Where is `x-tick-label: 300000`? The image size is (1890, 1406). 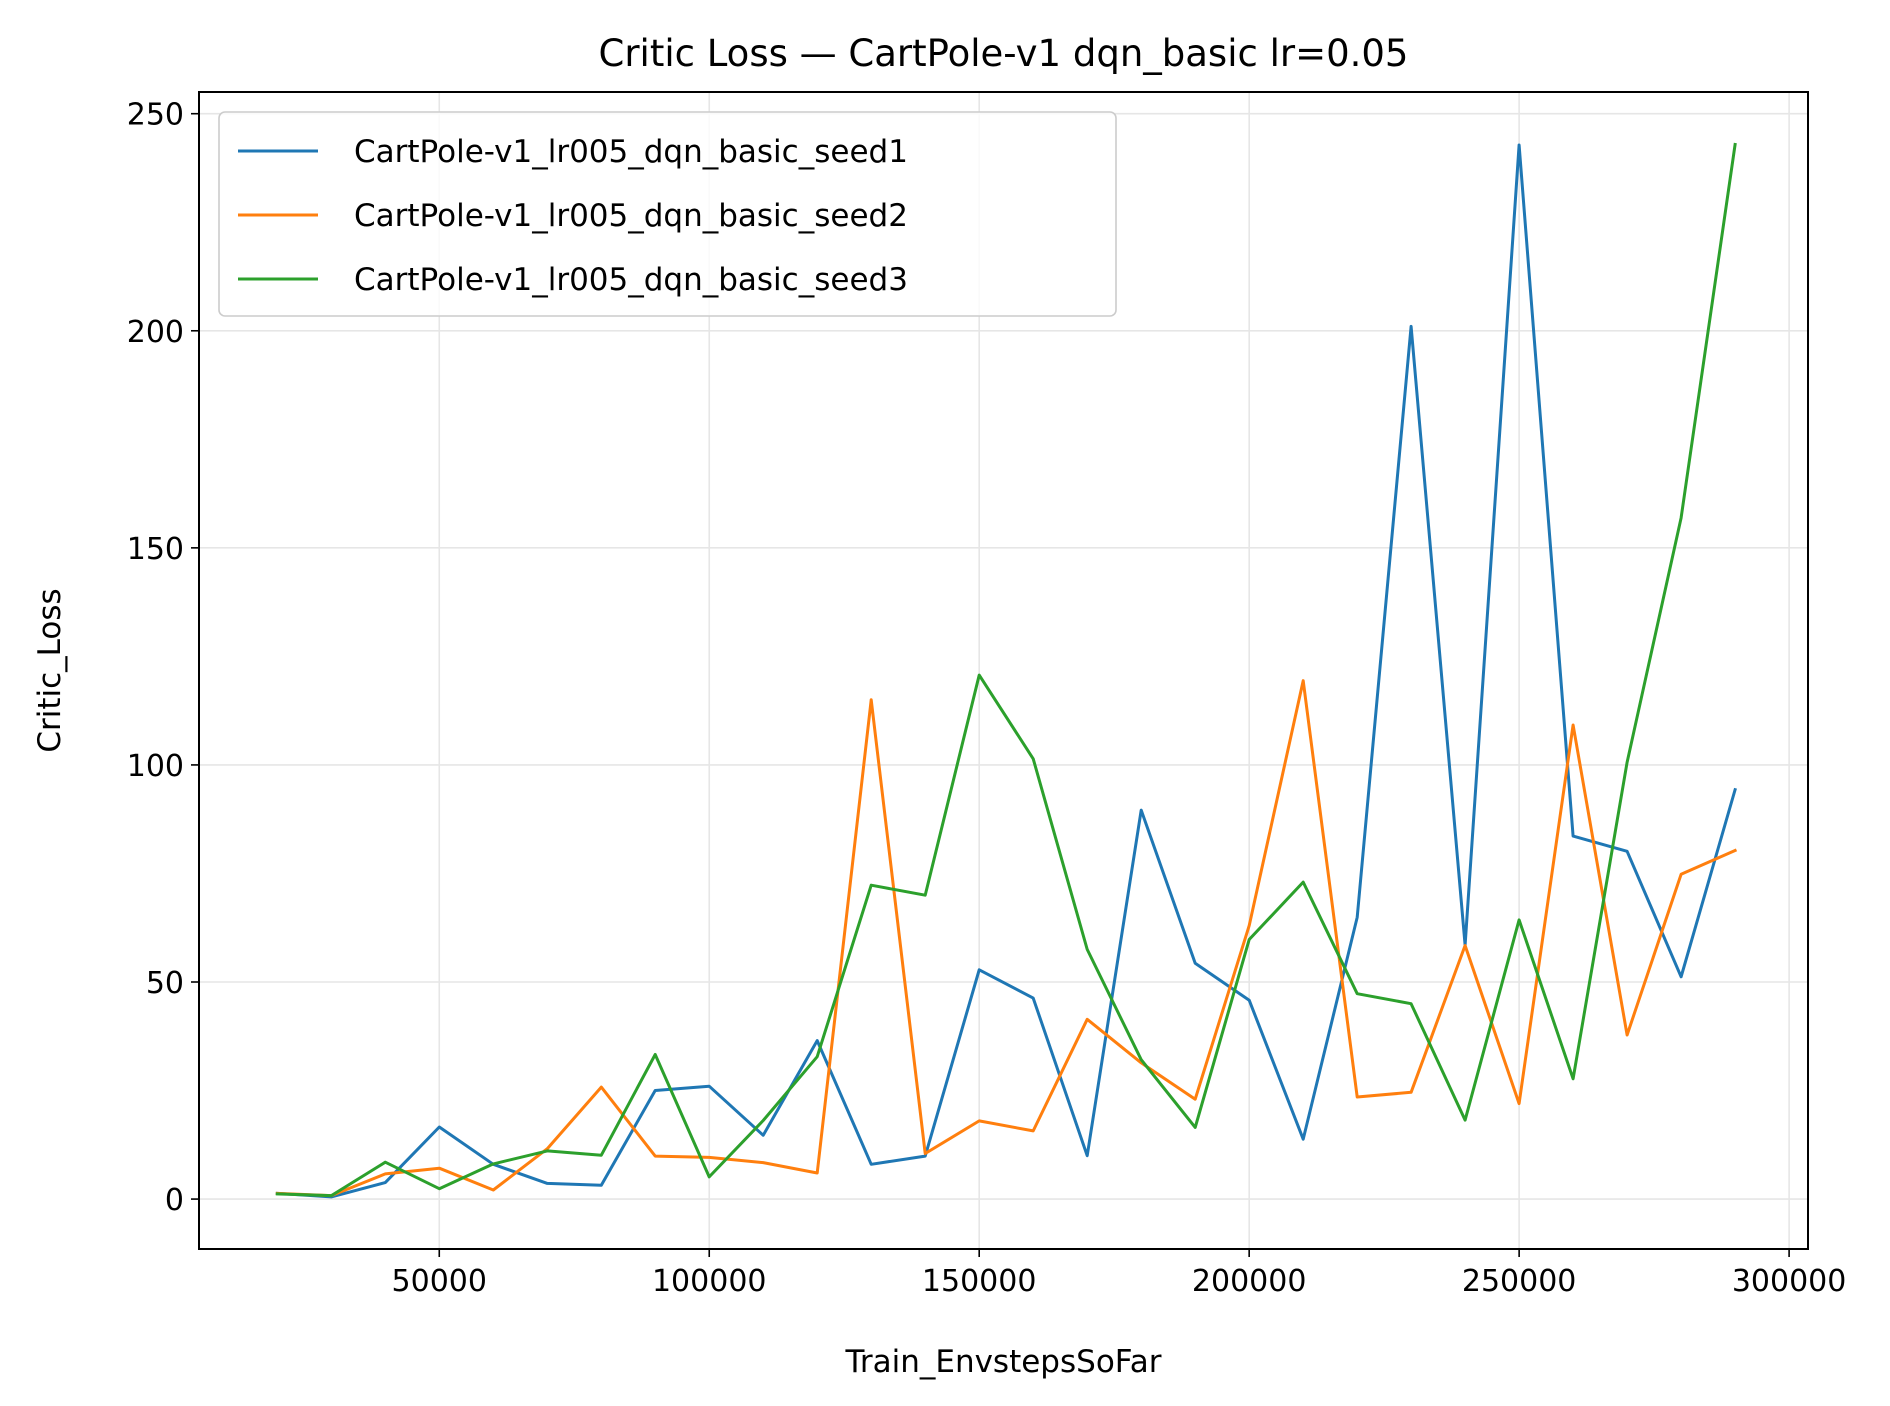
x-tick-label: 300000 is located at coordinates (1789, 1281).